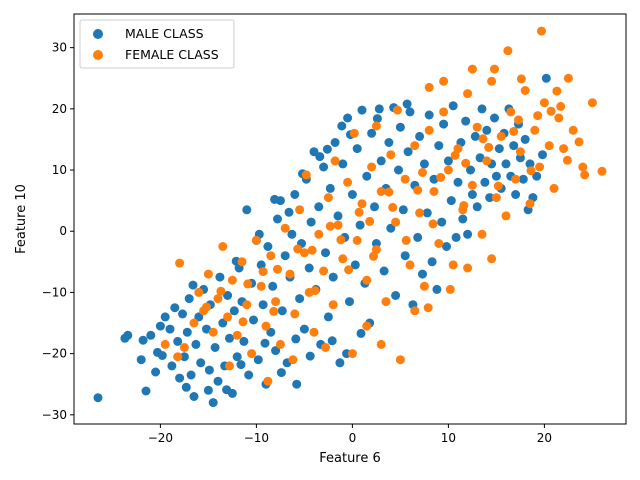 The height and width of the screenshot is (480, 640). Describe the element at coordinates (54, 354) in the screenshot. I see `y-tick-label: −20` at that location.